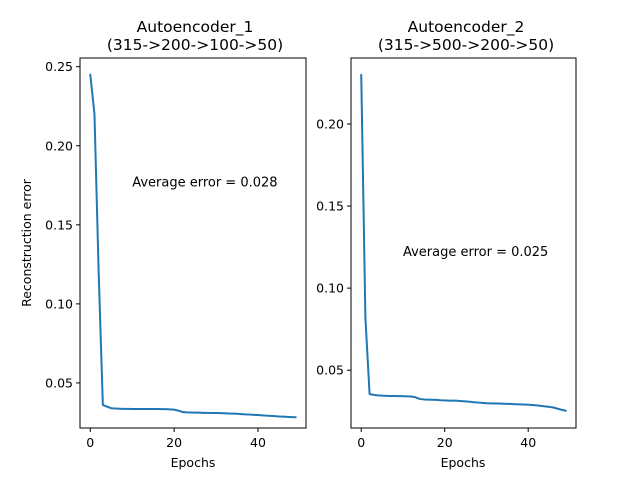 Image resolution: width=640 pixels, height=480 pixels. What do you see at coordinates (466, 45) in the screenshot?
I see `chart-title-line-2: (315->500->200->50)` at bounding box center [466, 45].